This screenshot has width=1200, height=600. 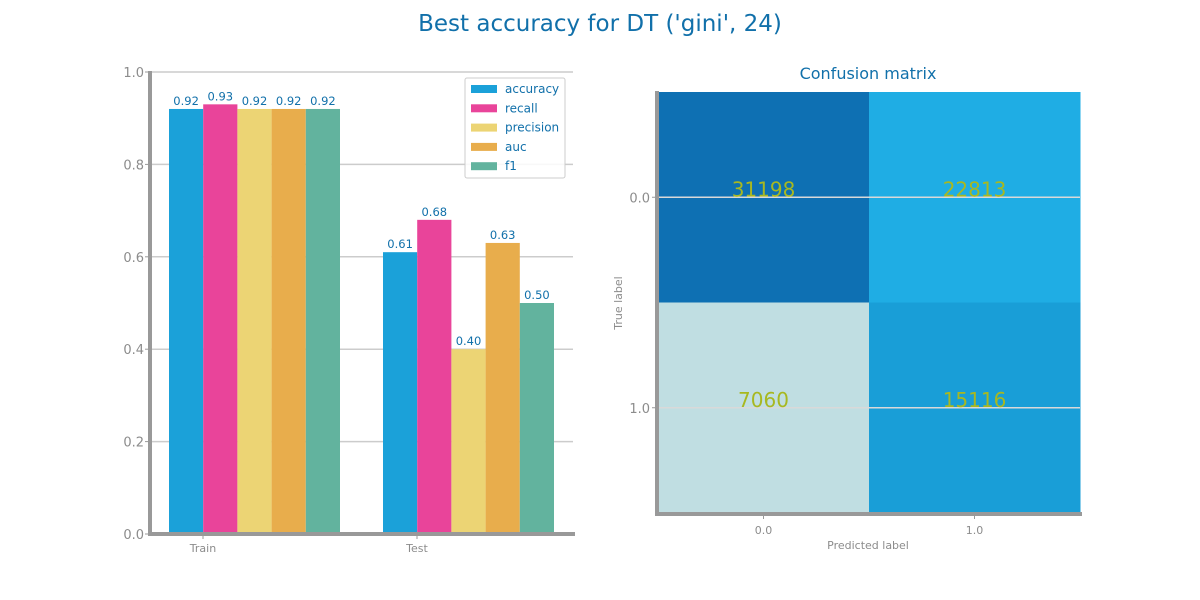 What do you see at coordinates (764, 189) in the screenshot?
I see `cm-cell-value: 31198` at bounding box center [764, 189].